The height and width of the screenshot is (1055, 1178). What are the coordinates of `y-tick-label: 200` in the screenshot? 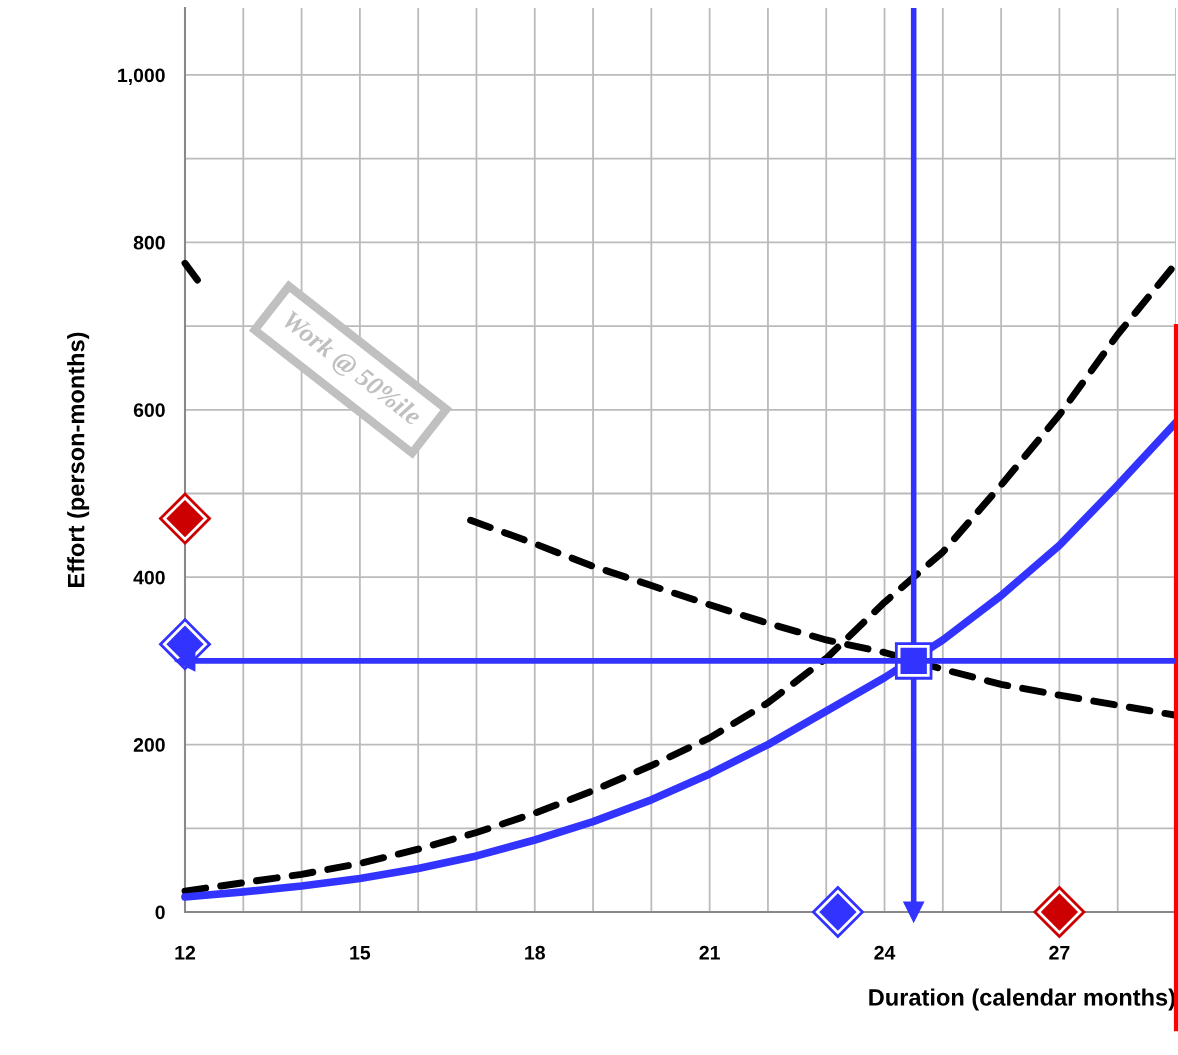 It's located at (149, 745).